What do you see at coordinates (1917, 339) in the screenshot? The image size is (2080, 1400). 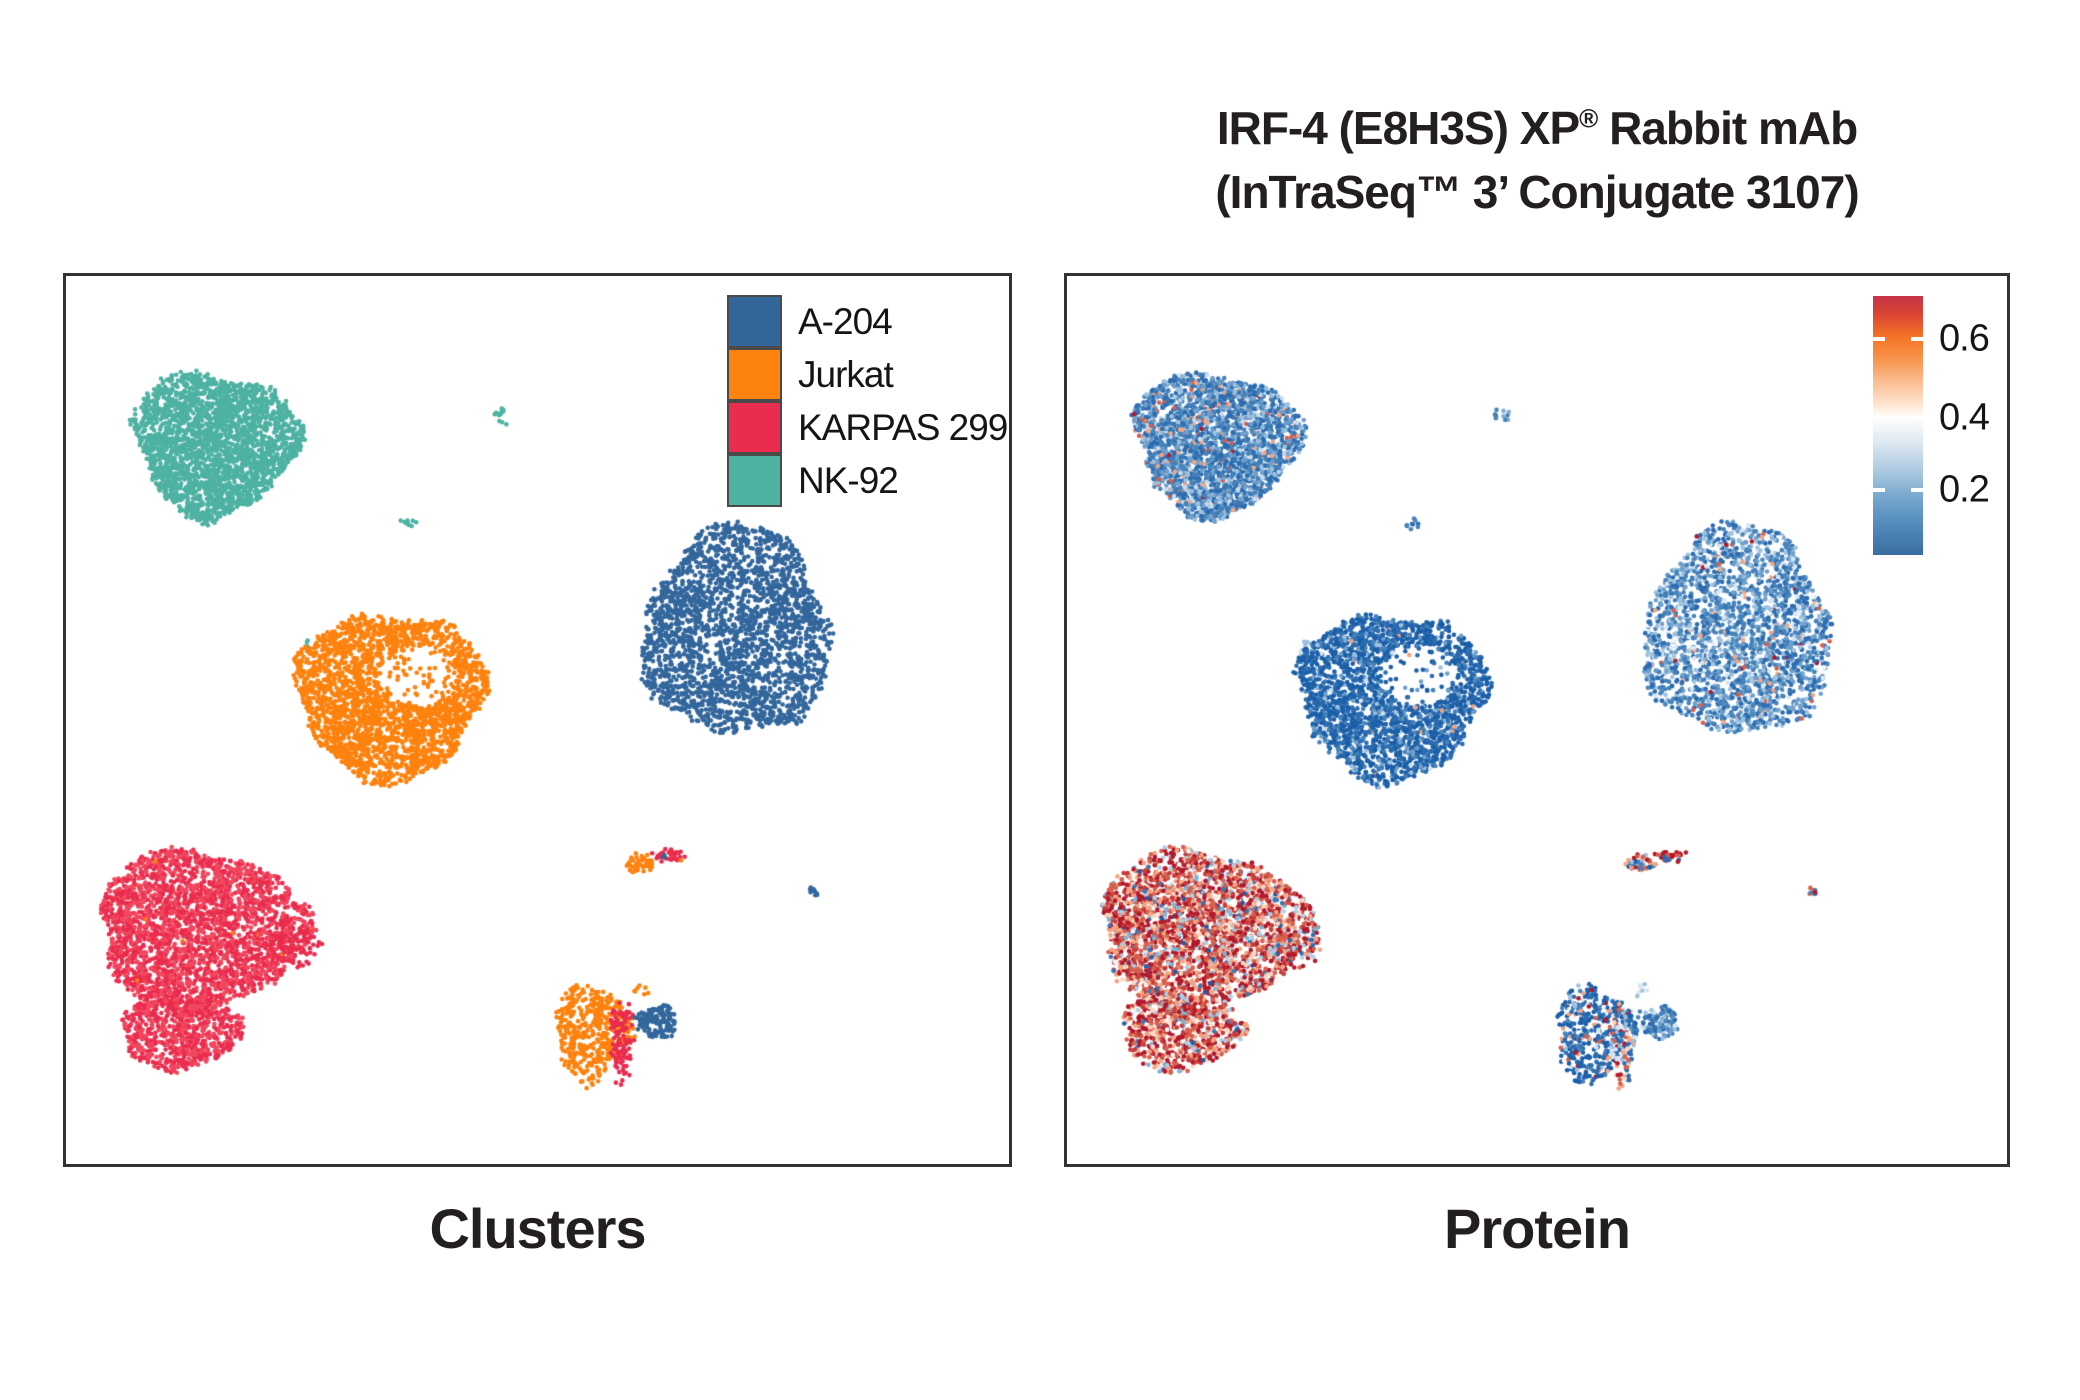 I see `colorbar-tick-0.6-right` at bounding box center [1917, 339].